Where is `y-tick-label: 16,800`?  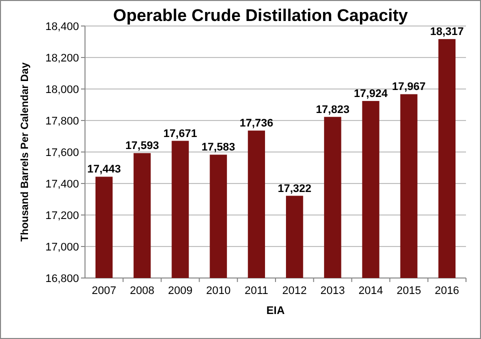 y-tick-label: 16,800 is located at coordinates (62, 278).